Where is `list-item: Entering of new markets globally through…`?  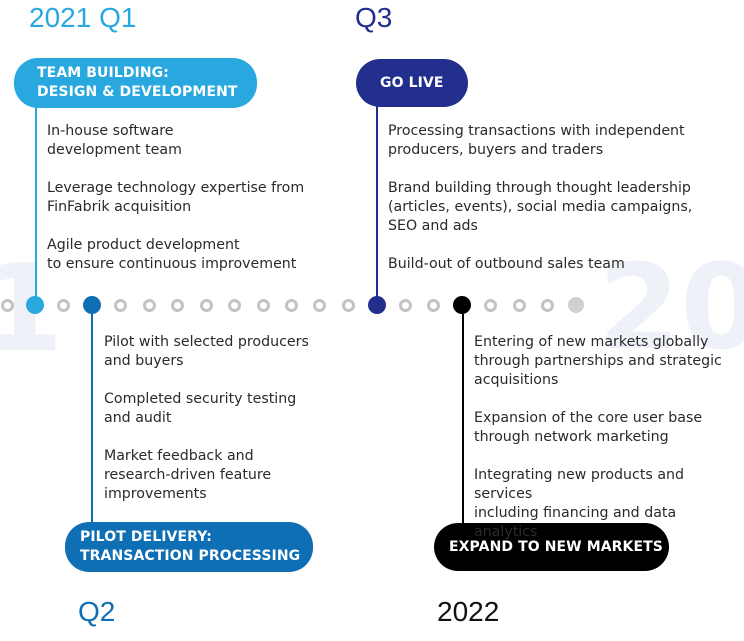
list-item: Entering of new markets globally through… is located at coordinates (598, 361).